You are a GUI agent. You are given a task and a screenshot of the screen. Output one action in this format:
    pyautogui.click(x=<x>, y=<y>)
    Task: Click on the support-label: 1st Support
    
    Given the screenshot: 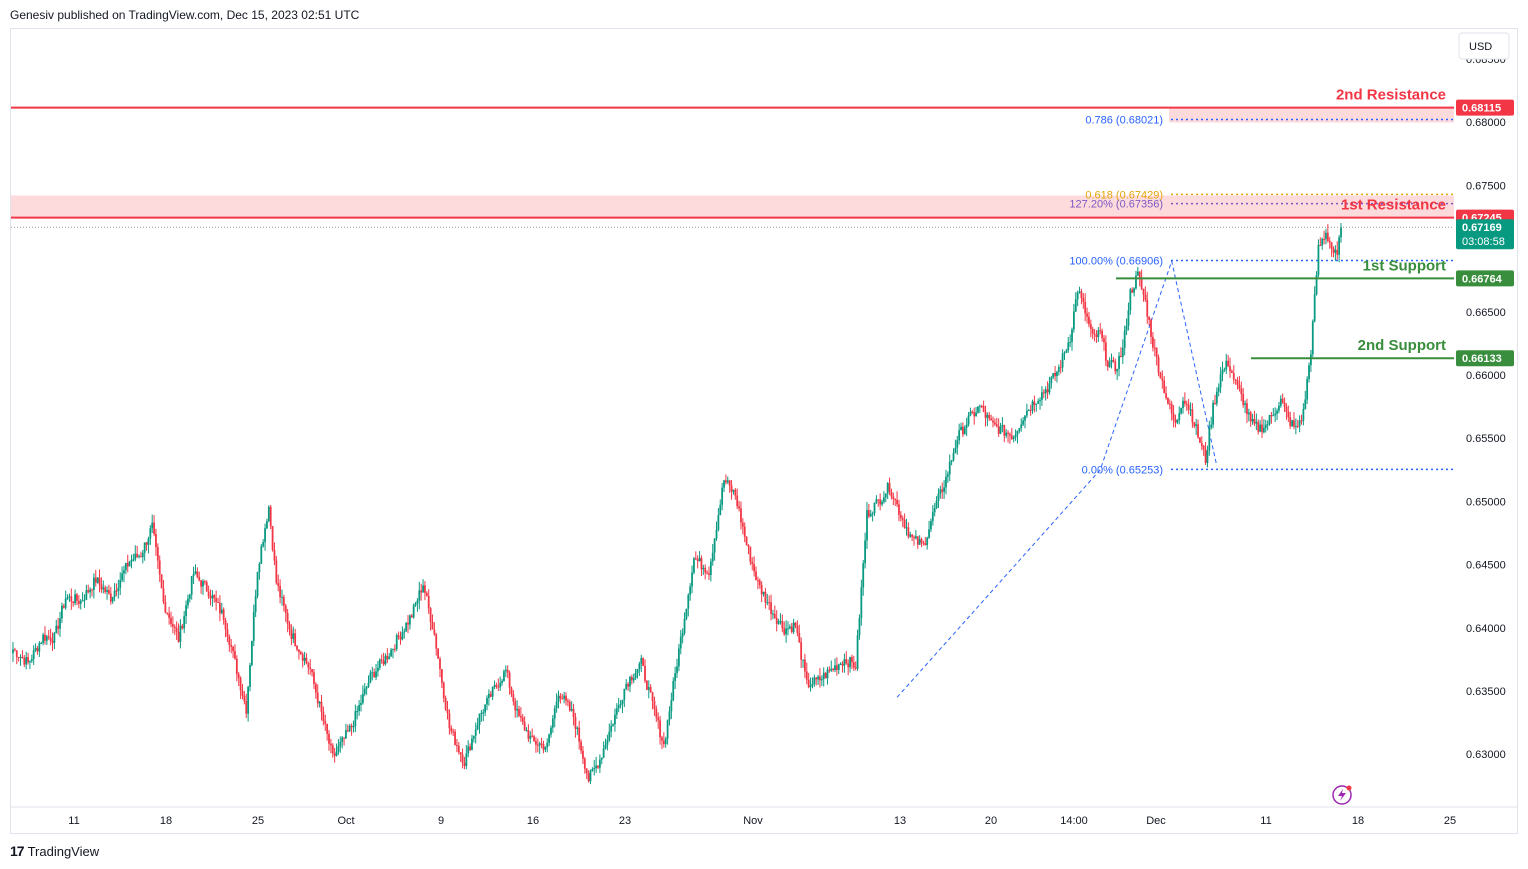 What is the action you would take?
    pyautogui.click(x=1404, y=265)
    